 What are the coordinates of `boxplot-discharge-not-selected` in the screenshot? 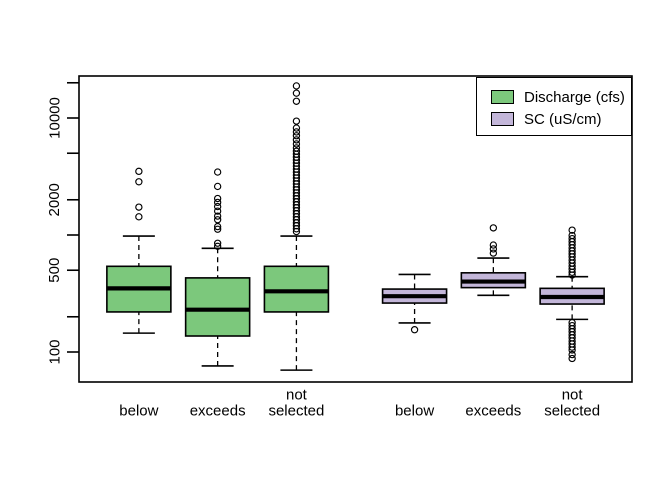 It's located at (296, 226).